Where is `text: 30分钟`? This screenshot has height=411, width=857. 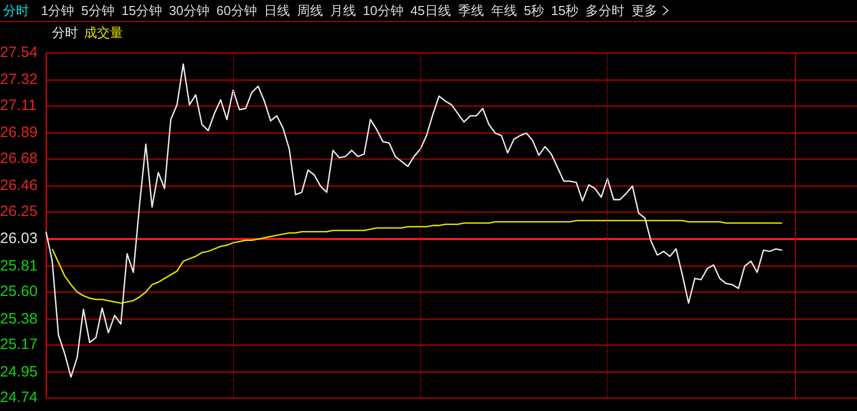
text: 30分钟 is located at coordinates (189, 11).